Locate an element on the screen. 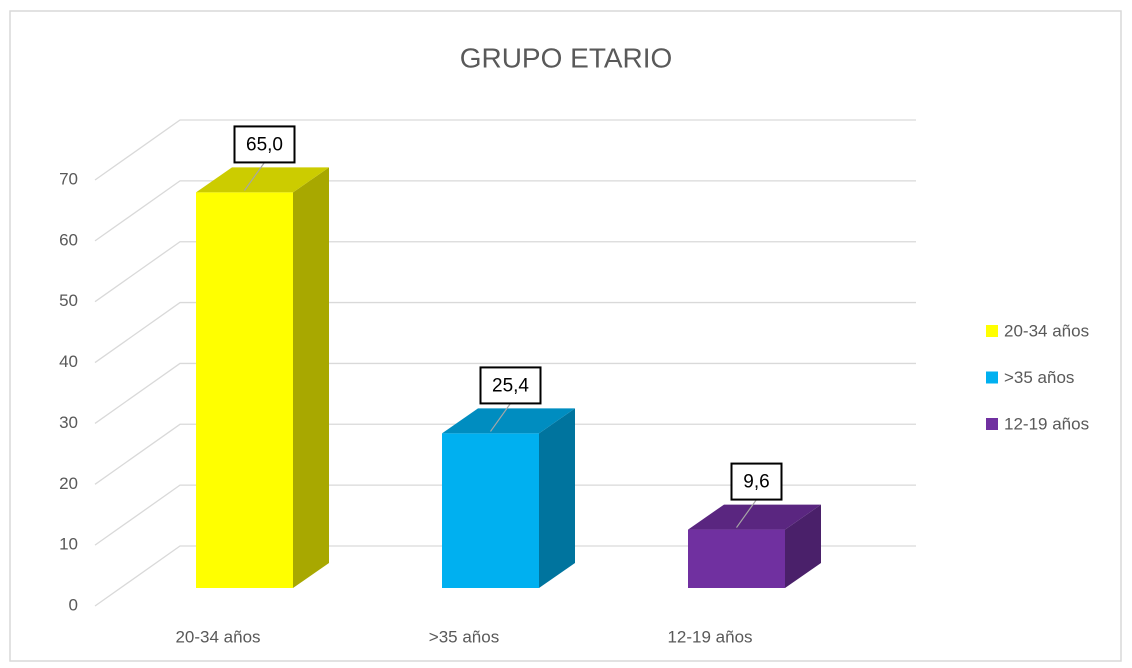 The image size is (1132, 668). y-tick-label: 0 is located at coordinates (73, 604).